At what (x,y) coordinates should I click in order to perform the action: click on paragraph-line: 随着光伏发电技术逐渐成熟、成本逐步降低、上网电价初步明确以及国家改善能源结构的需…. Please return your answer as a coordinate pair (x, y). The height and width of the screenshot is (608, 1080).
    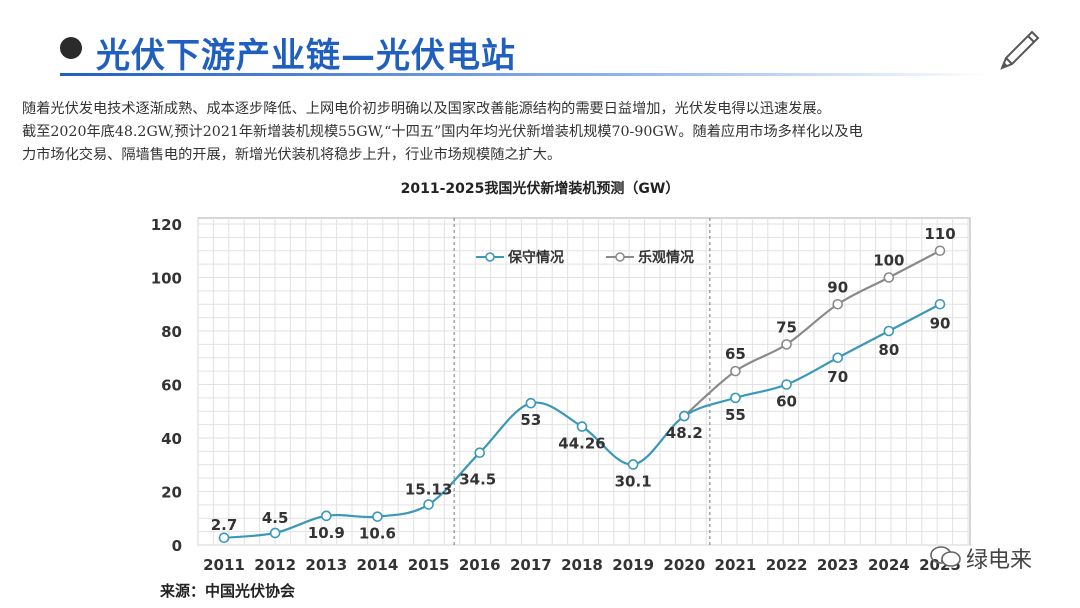
    Looking at the image, I should click on (426, 109).